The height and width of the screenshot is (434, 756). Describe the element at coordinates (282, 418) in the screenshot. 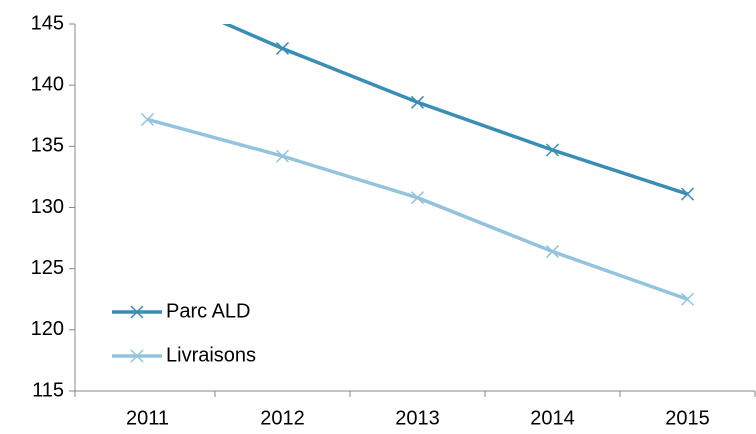

I see `x-tick-label: 2012` at that location.